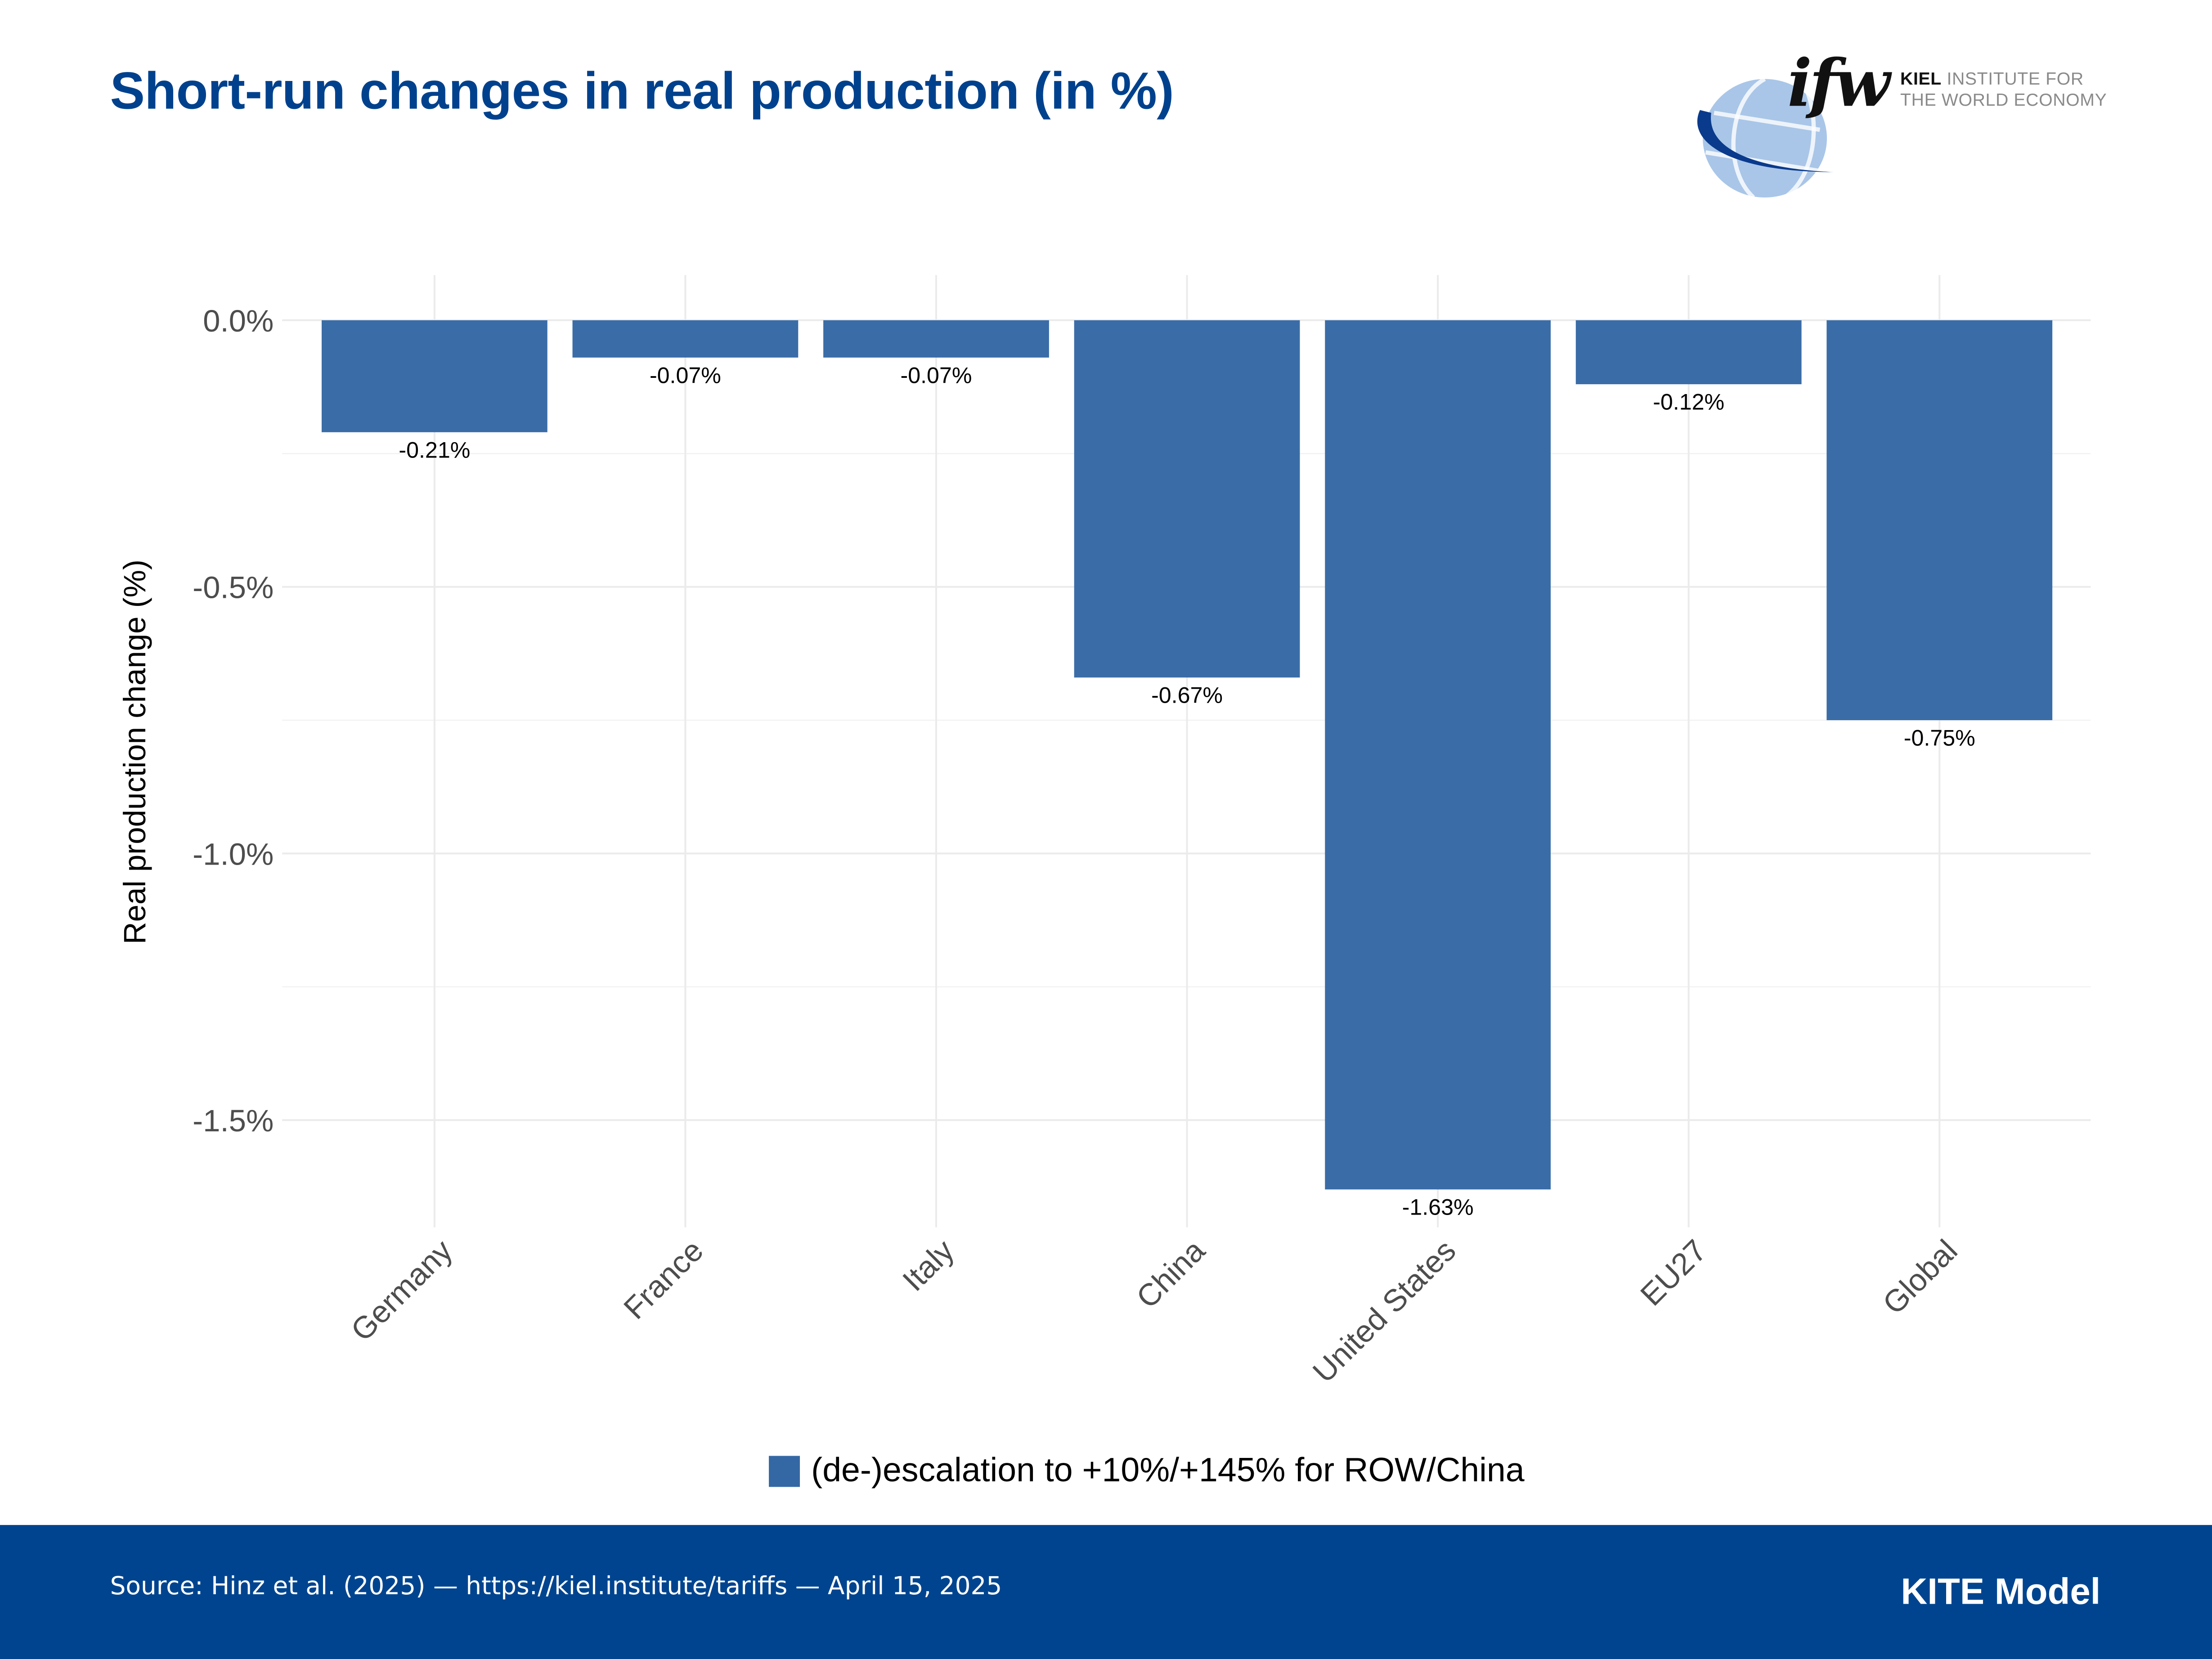  What do you see at coordinates (234, 1120) in the screenshot?
I see `y-tick-label: -1.5%` at bounding box center [234, 1120].